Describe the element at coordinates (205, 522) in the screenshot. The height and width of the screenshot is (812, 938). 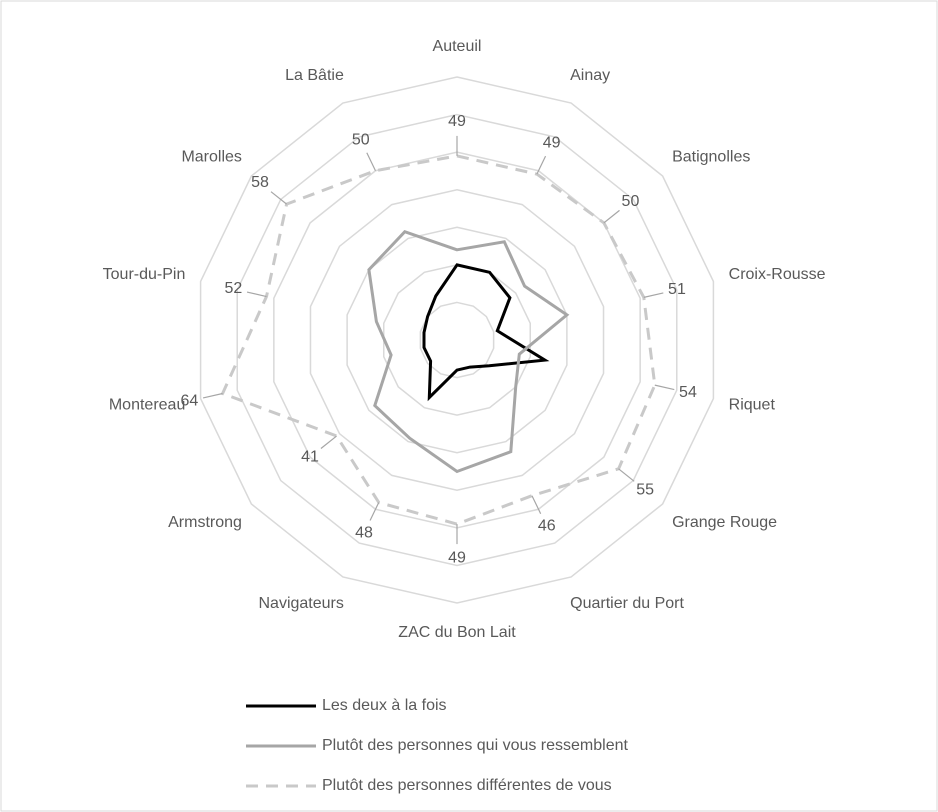
I see `category-label: Armstrong` at that location.